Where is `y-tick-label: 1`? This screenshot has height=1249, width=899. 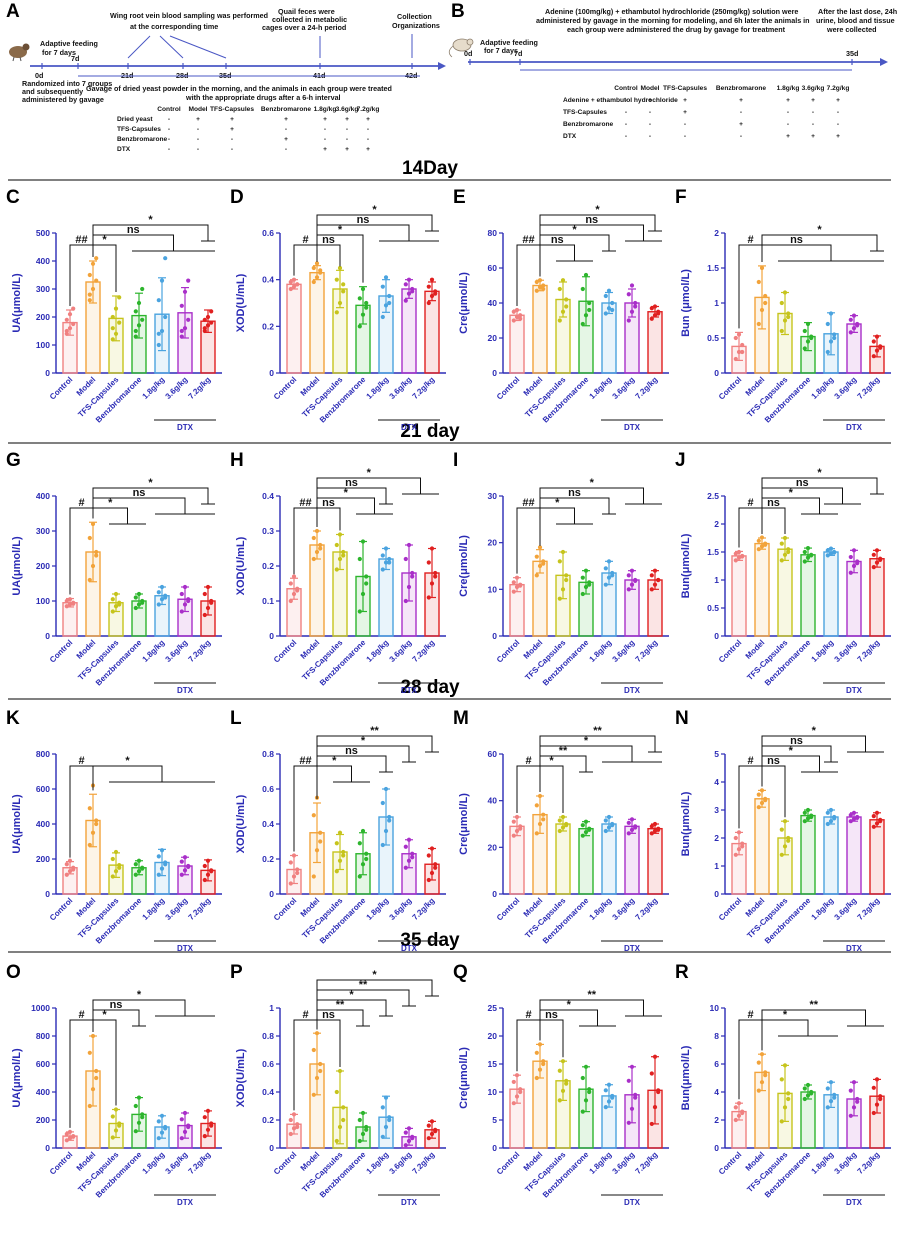 y-tick-label: 1 is located at coordinates (716, 866).